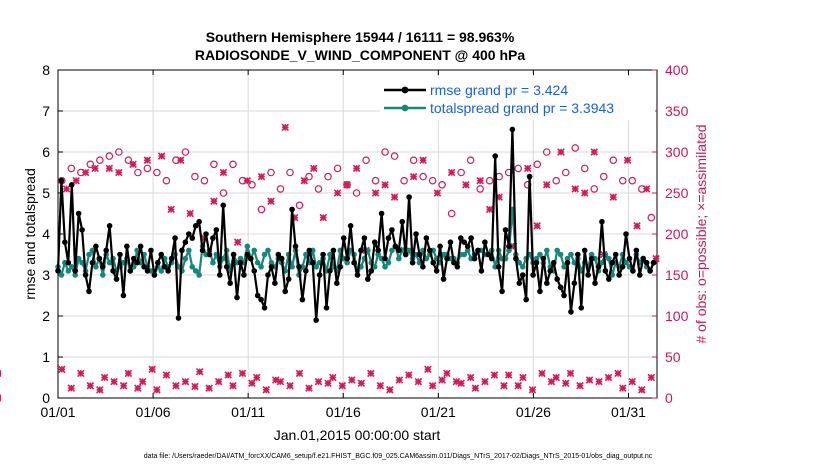  What do you see at coordinates (438, 412) in the screenshot?
I see `x-tick-label: 01/21` at bounding box center [438, 412].